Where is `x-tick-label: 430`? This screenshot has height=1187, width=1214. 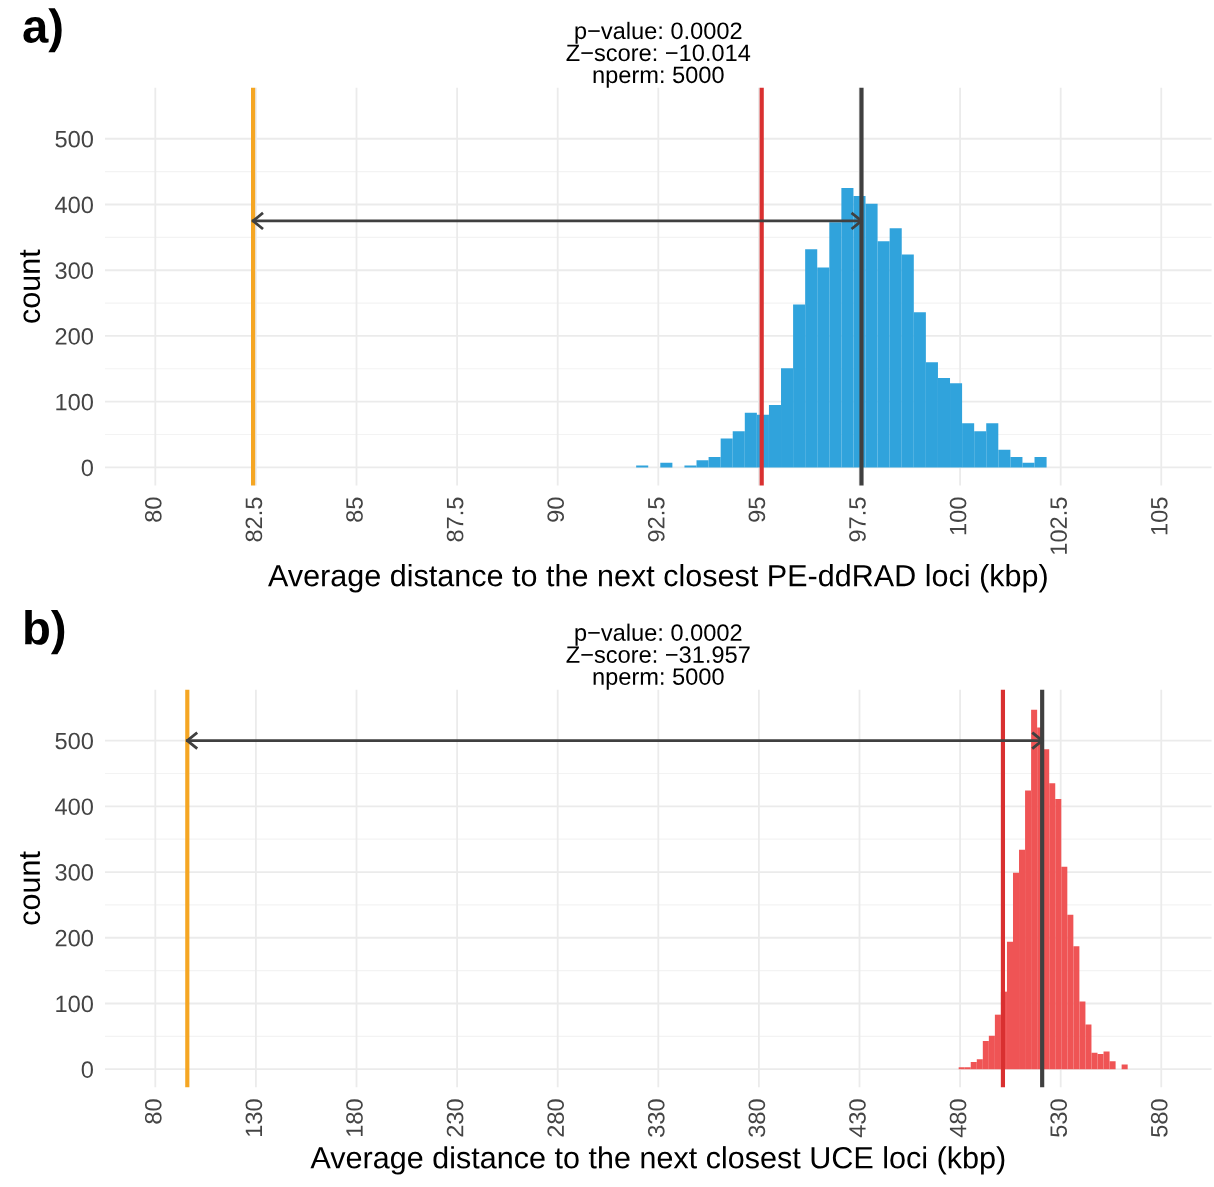 x-tick-label: 430 is located at coordinates (857, 1118).